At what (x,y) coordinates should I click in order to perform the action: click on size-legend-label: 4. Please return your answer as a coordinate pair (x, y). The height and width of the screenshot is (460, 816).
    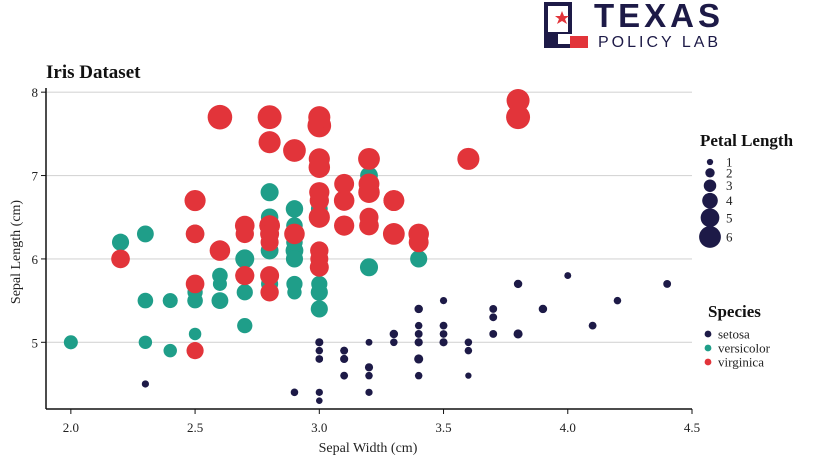
    Looking at the image, I should click on (729, 200).